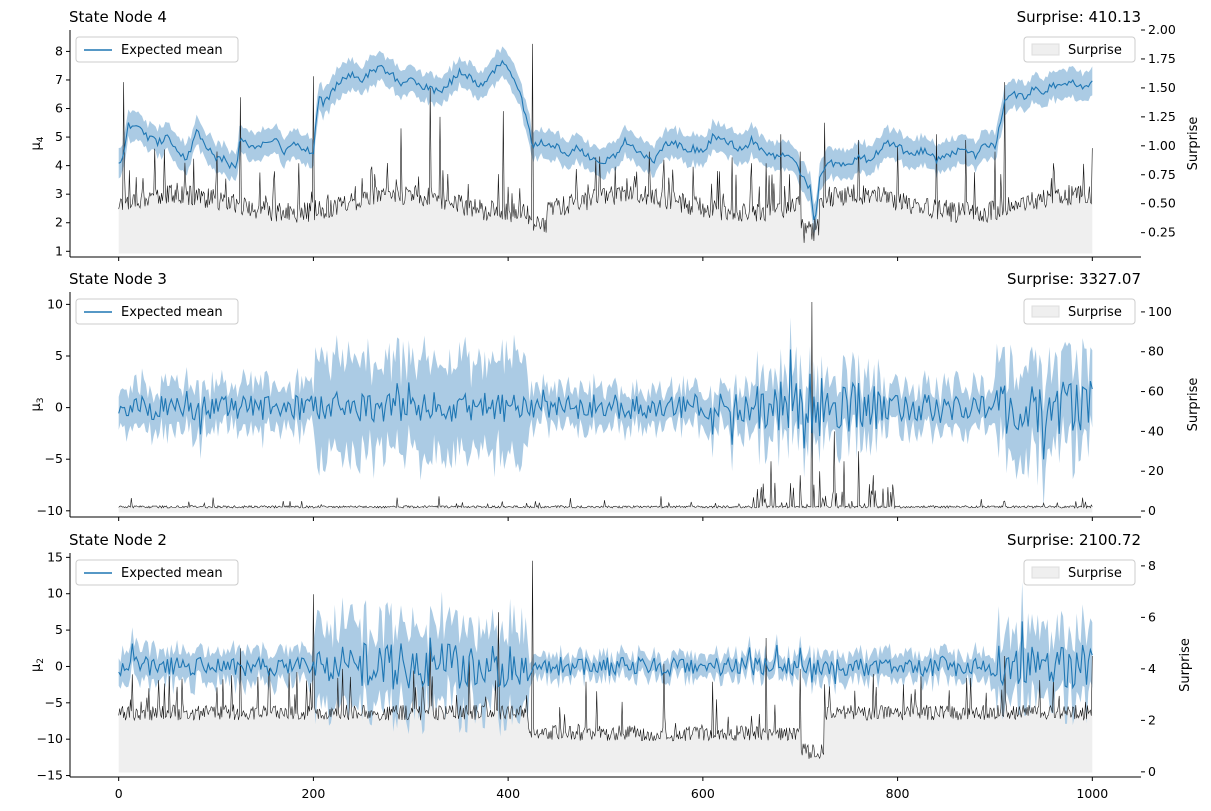 The width and height of the screenshot is (1211, 811). I want to click on y-right-tick-label: 100, so click(1160, 311).